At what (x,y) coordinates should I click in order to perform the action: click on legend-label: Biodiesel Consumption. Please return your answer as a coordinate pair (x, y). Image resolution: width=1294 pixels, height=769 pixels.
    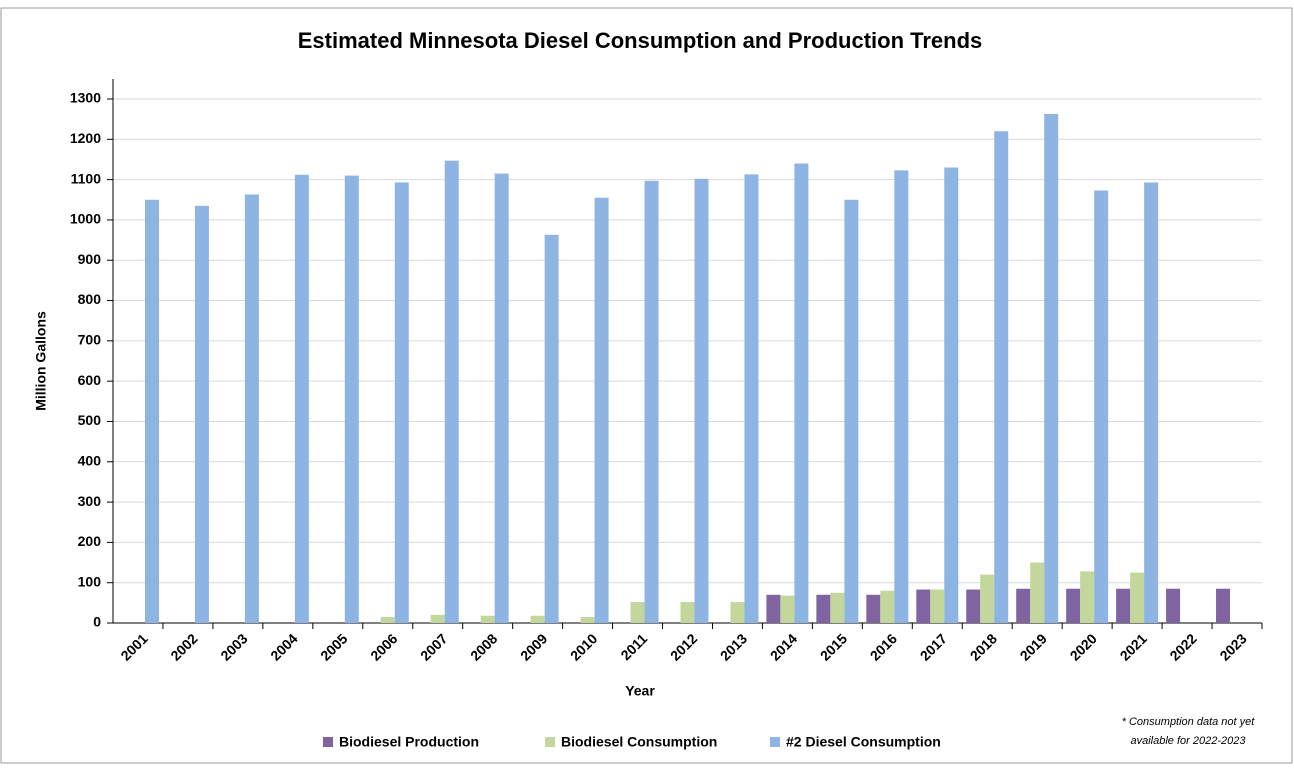
    Looking at the image, I should click on (639, 742).